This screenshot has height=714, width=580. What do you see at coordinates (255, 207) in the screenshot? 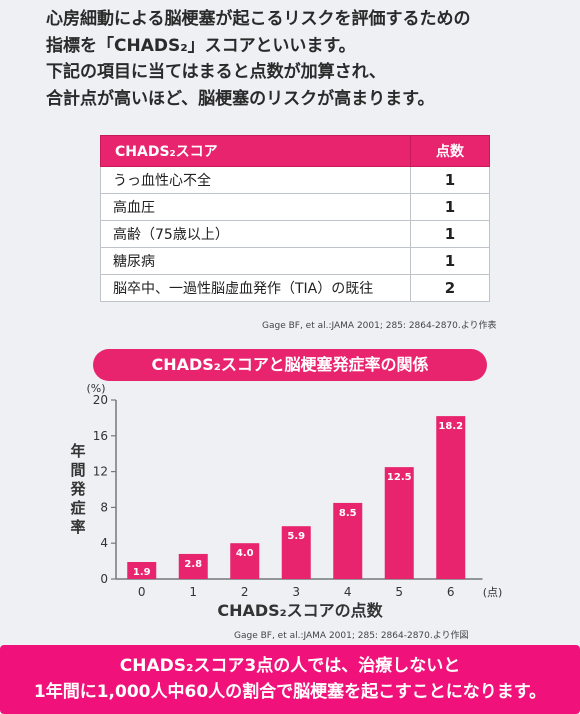
I see `table-cell-item: 高血圧` at bounding box center [255, 207].